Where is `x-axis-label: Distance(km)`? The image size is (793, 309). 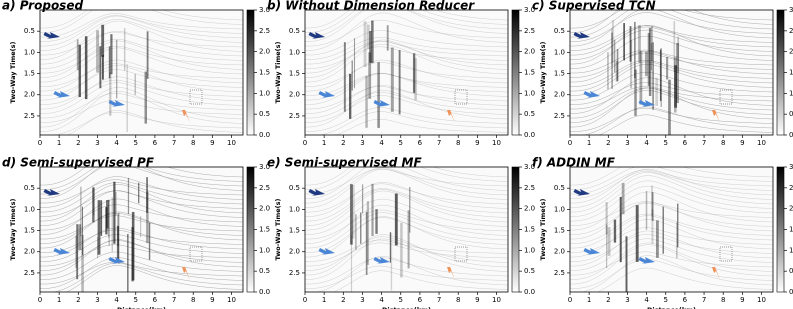
x-axis-label: Distance(km) is located at coordinates (406, 307).